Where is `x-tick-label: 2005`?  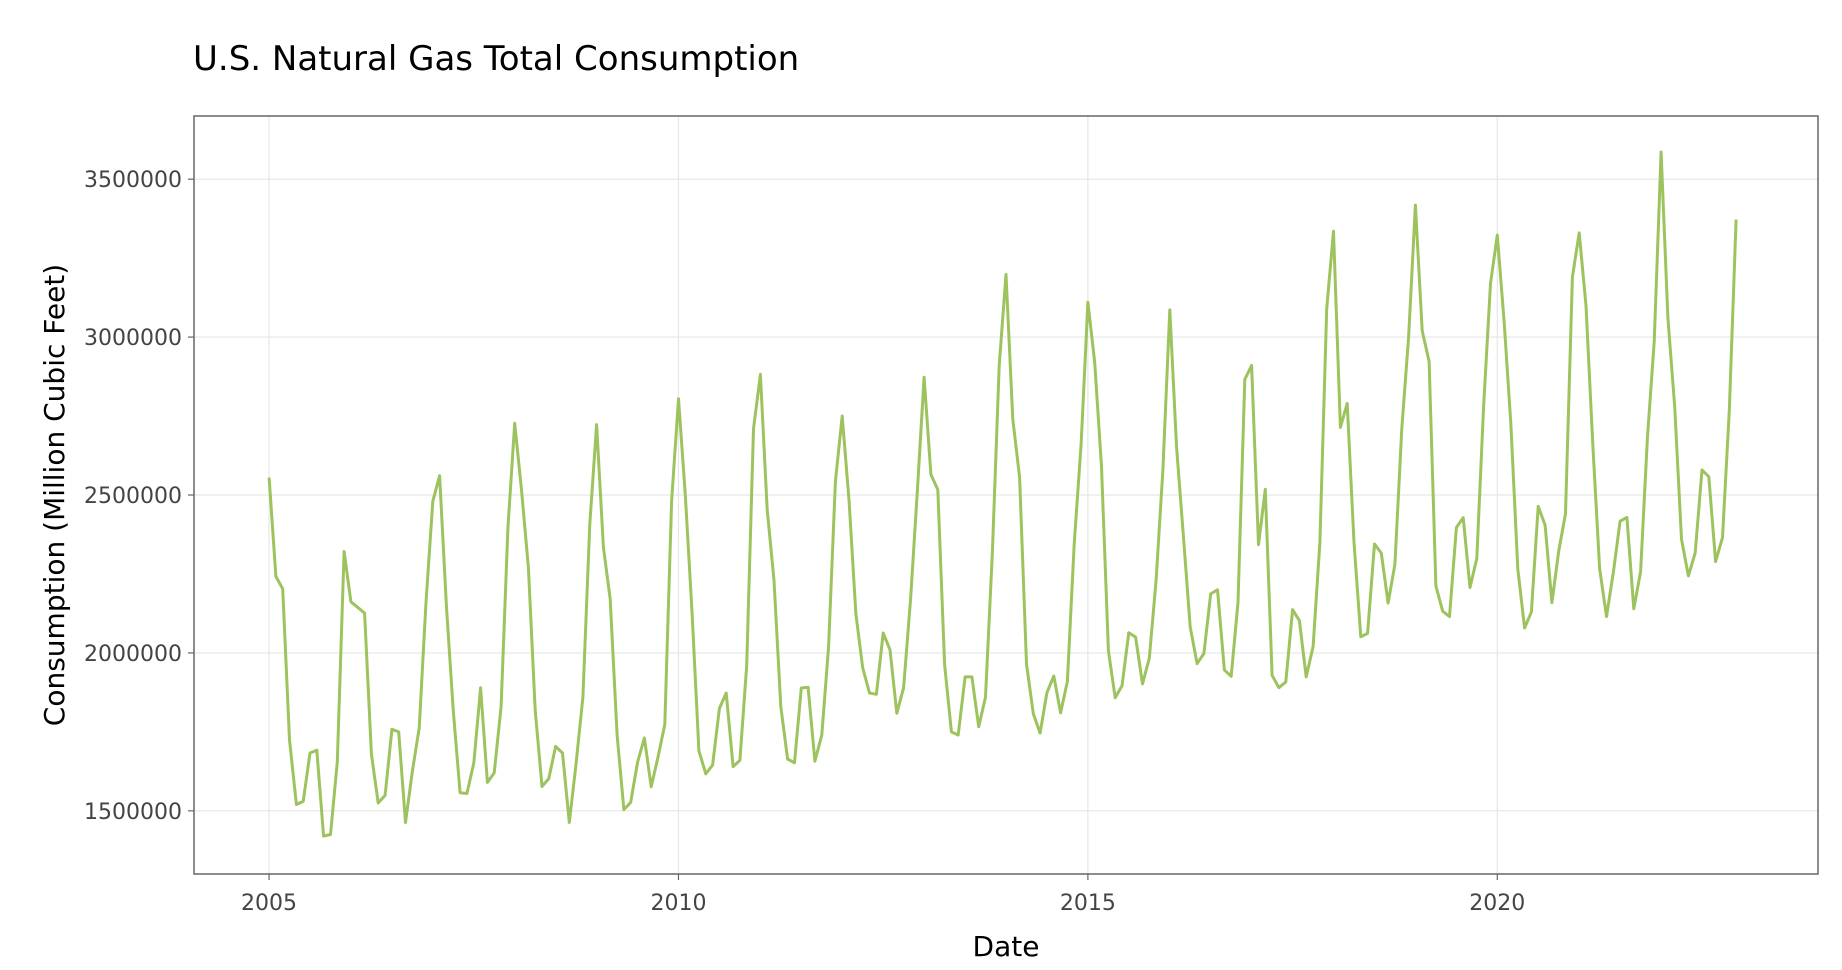 x-tick-label: 2005 is located at coordinates (269, 903).